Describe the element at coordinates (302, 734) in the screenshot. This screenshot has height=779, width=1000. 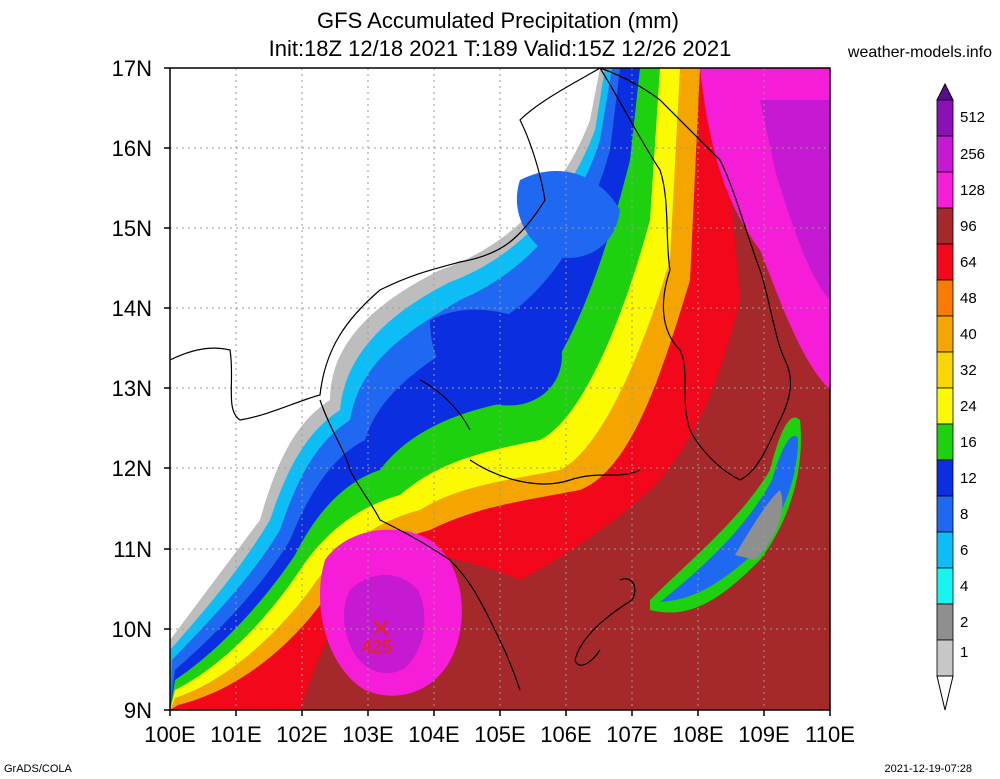
I see `lon-label: 102E` at that location.